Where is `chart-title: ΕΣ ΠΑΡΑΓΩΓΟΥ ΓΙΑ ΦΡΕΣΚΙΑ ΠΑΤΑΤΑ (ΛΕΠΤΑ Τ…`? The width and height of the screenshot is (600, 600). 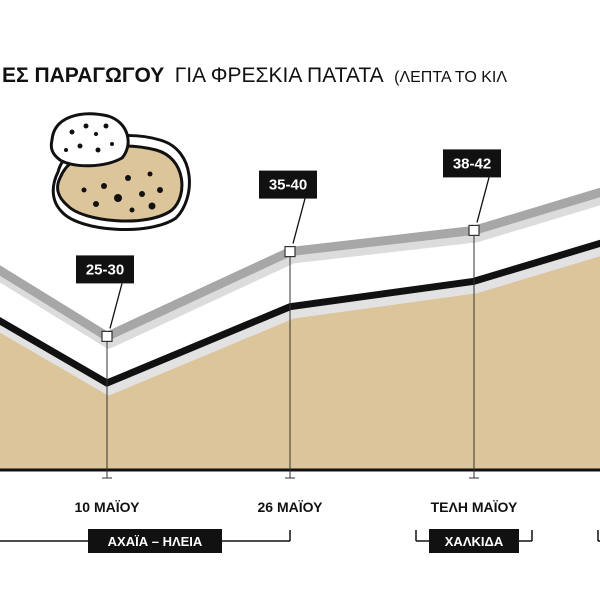 chart-title: ΕΣ ΠΑΡΑΓΩΓΟΥ ΓΙΑ ΦΡΕΣΚΙΑ ΠΑΤΑΤΑ (ΛΕΠΤΑ Τ… is located at coordinates (254, 75).